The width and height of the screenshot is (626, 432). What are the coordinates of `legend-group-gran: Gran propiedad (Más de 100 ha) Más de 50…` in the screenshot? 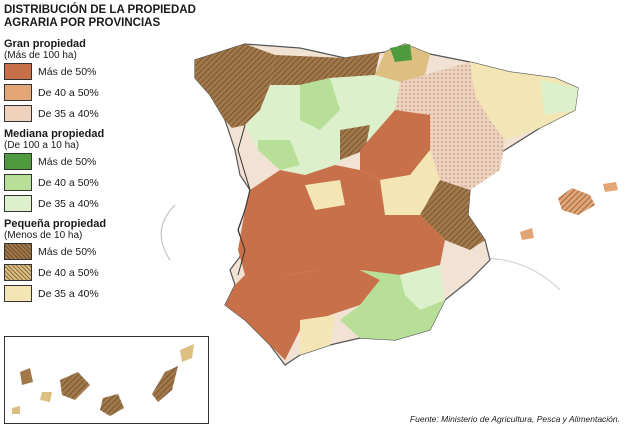 It's located at (79, 81).